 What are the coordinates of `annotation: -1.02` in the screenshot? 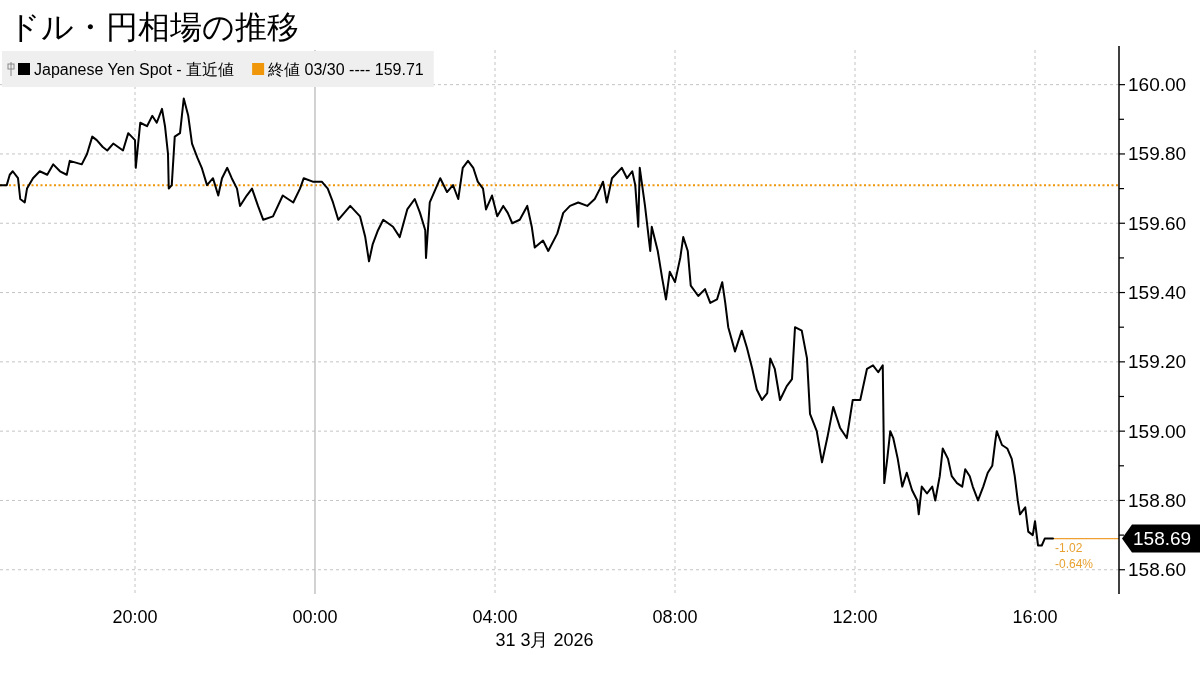 It's located at (1069, 547).